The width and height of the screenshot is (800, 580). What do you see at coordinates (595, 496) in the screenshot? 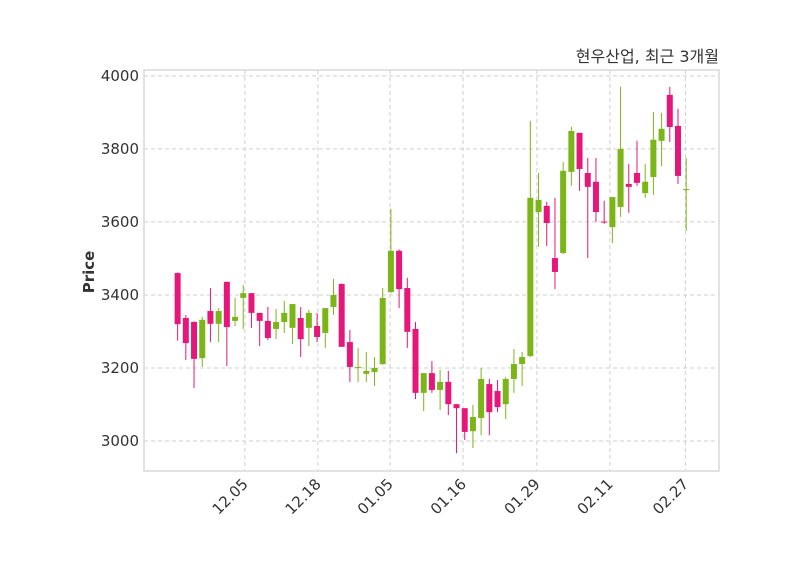
I see `x-tick-label: 02.11` at bounding box center [595, 496].